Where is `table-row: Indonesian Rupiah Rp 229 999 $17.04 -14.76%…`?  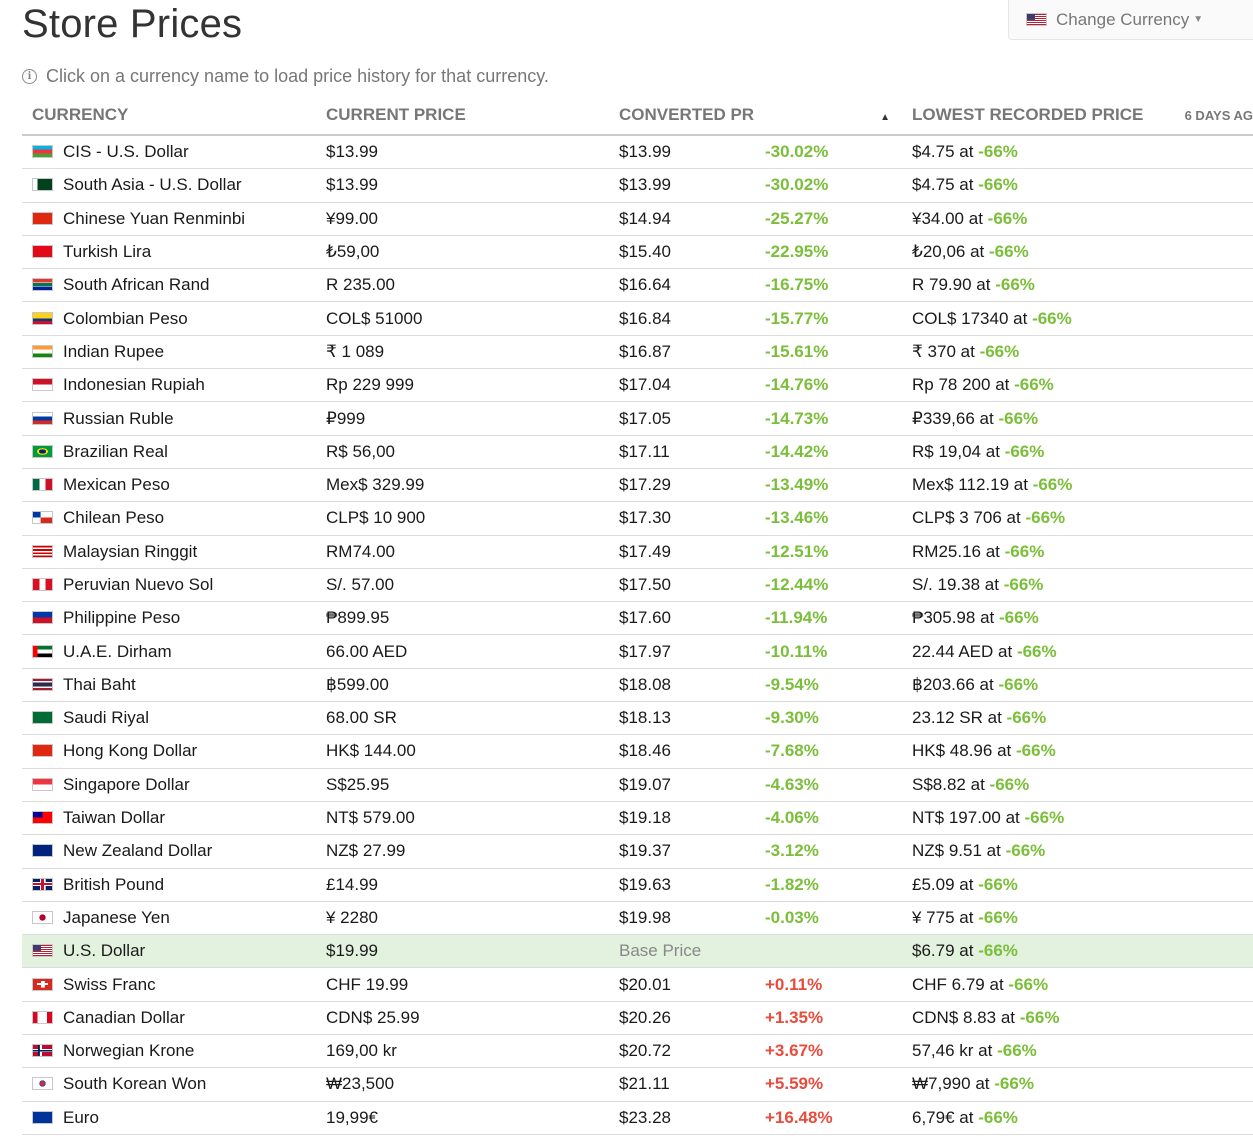 table-row: Indonesian Rupiah Rp 229 999 $17.04 -14.76%… is located at coordinates (637, 385).